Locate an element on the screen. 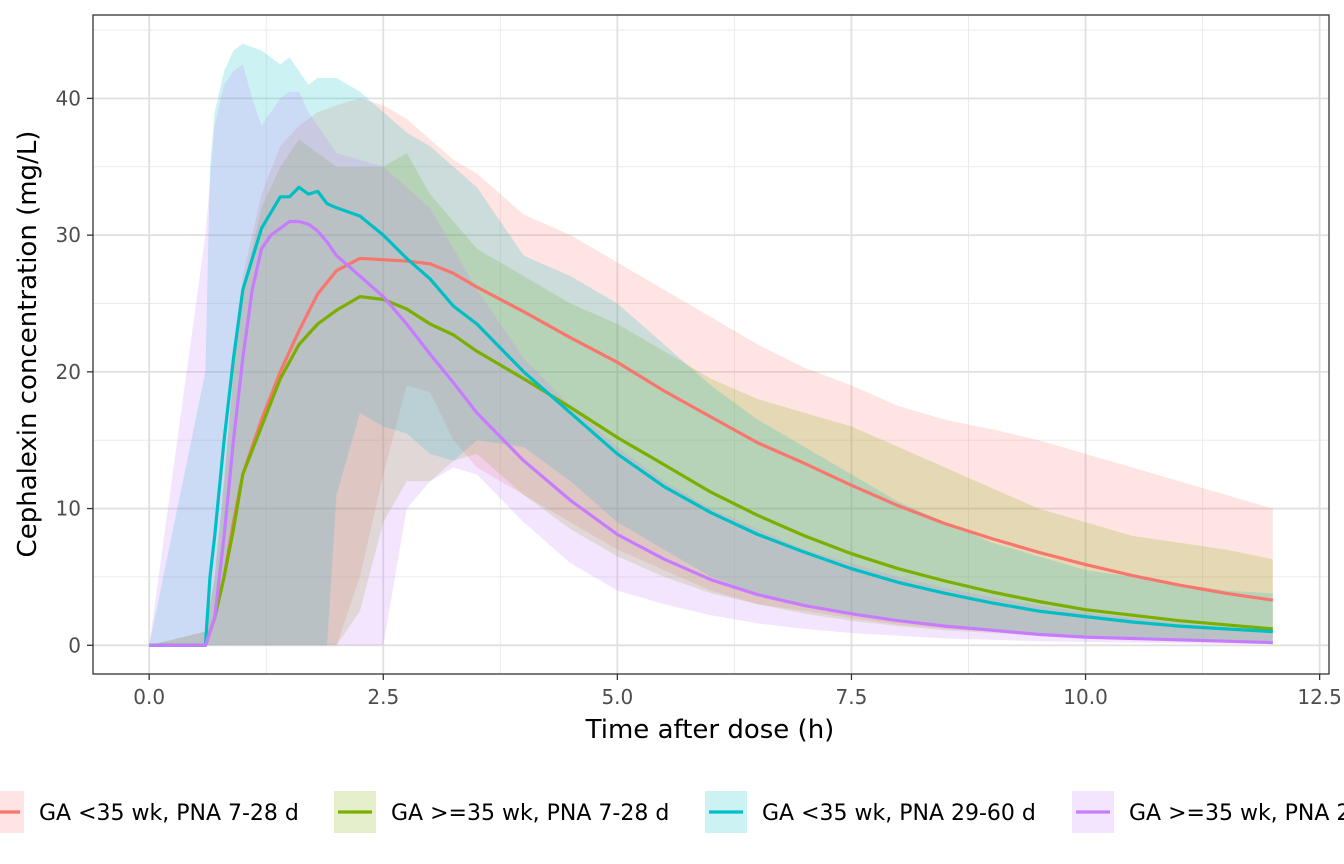 This screenshot has height=864, width=1344. y-tick-label: 0 is located at coordinates (74, 645).